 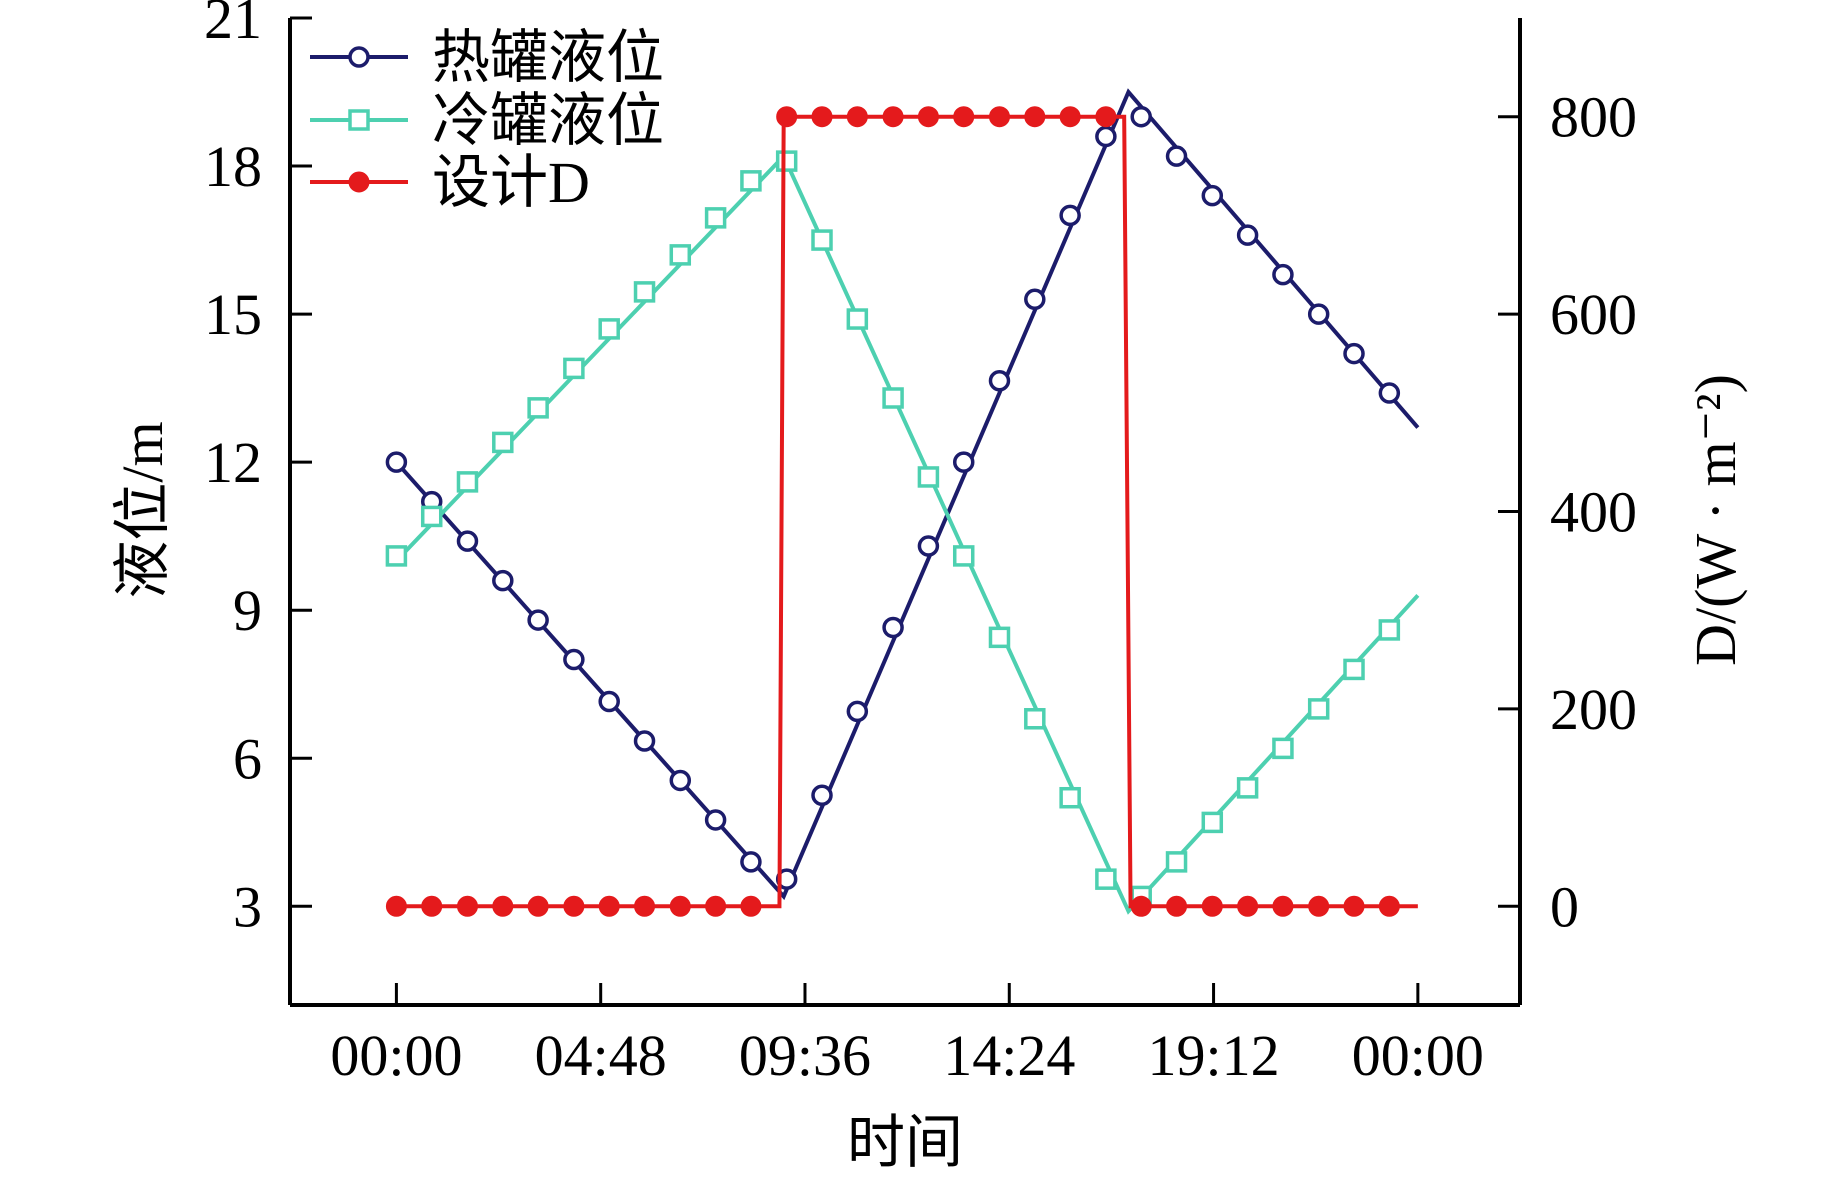 What do you see at coordinates (1009, 1055) in the screenshot?
I see `x-tick-label: 14:24` at bounding box center [1009, 1055].